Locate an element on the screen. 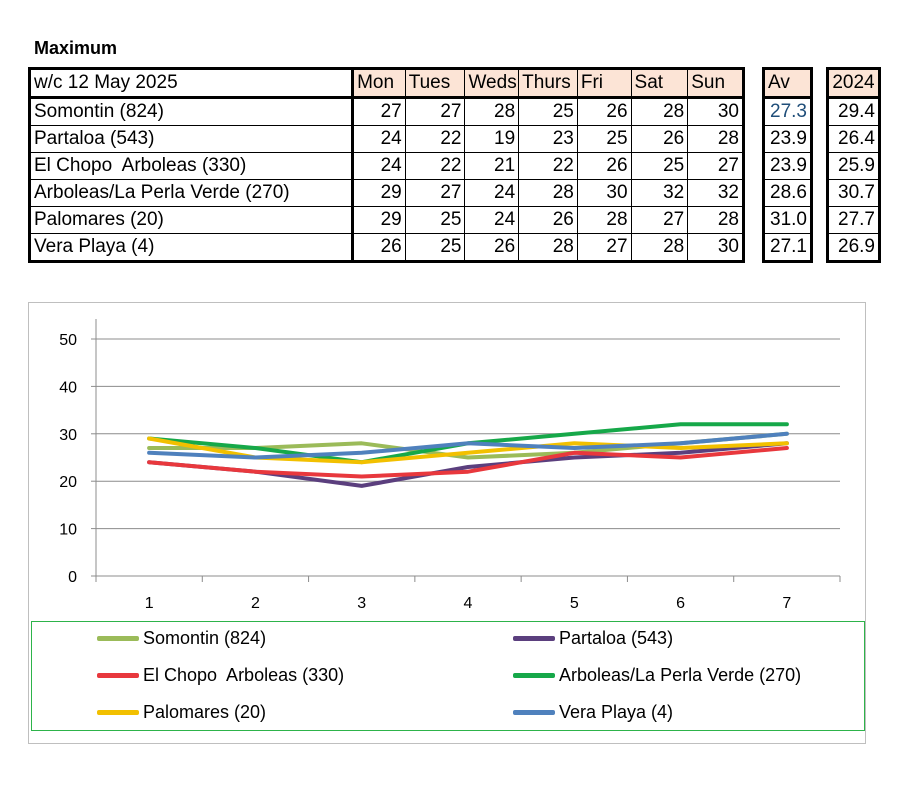  y-tick-label: 0 is located at coordinates (72, 577).